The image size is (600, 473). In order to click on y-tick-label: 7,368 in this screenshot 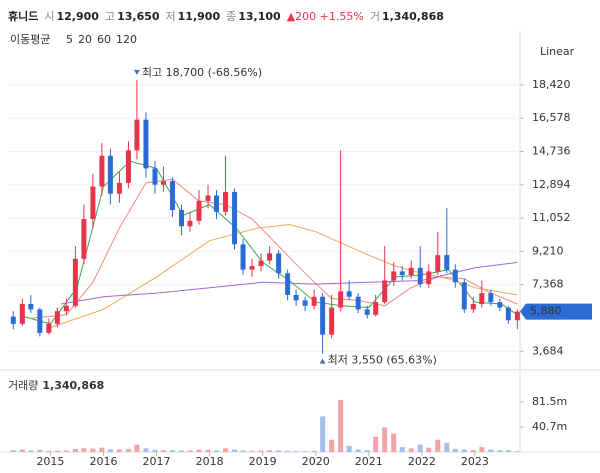, I will do `click(548, 284)`.